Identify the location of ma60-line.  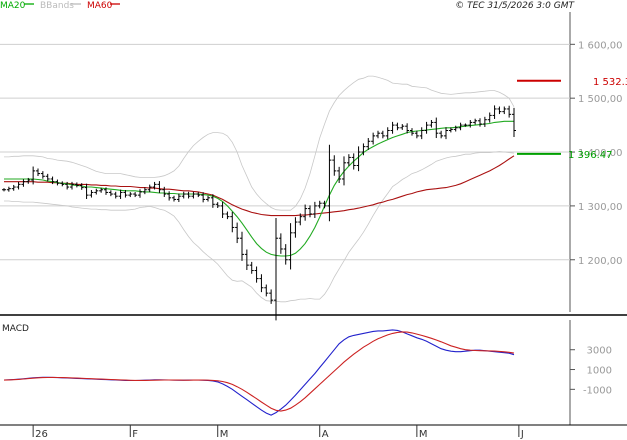
(259, 186).